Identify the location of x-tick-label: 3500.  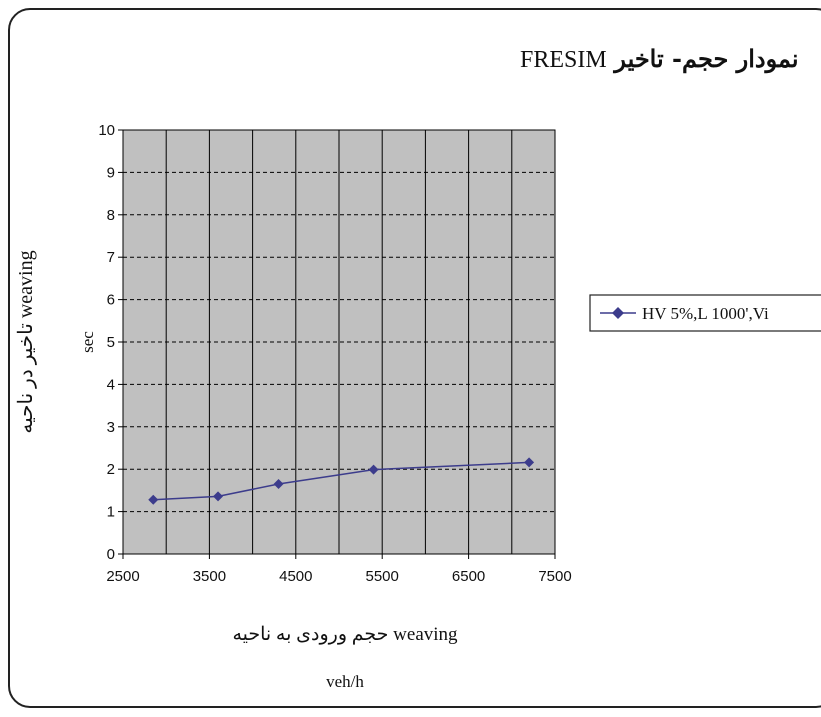
(209, 576).